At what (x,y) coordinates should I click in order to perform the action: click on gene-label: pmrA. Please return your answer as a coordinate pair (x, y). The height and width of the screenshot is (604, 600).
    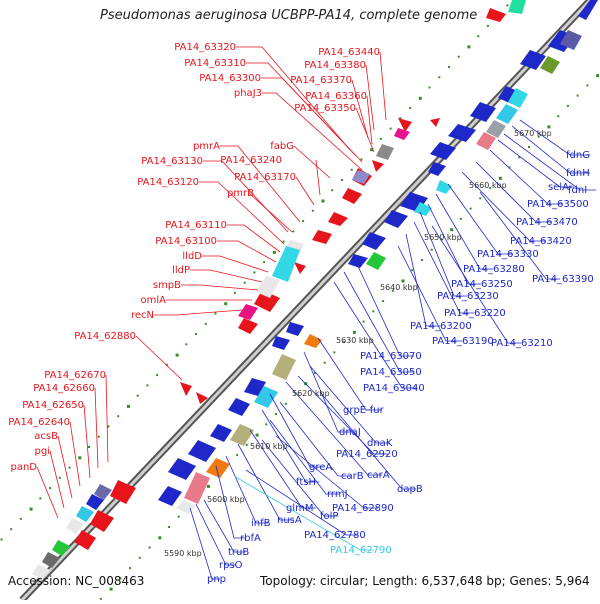
    Looking at the image, I should click on (206, 146).